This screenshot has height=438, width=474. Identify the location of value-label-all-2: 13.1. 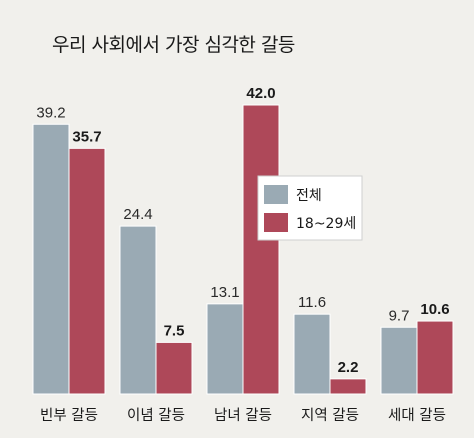
(224, 292).